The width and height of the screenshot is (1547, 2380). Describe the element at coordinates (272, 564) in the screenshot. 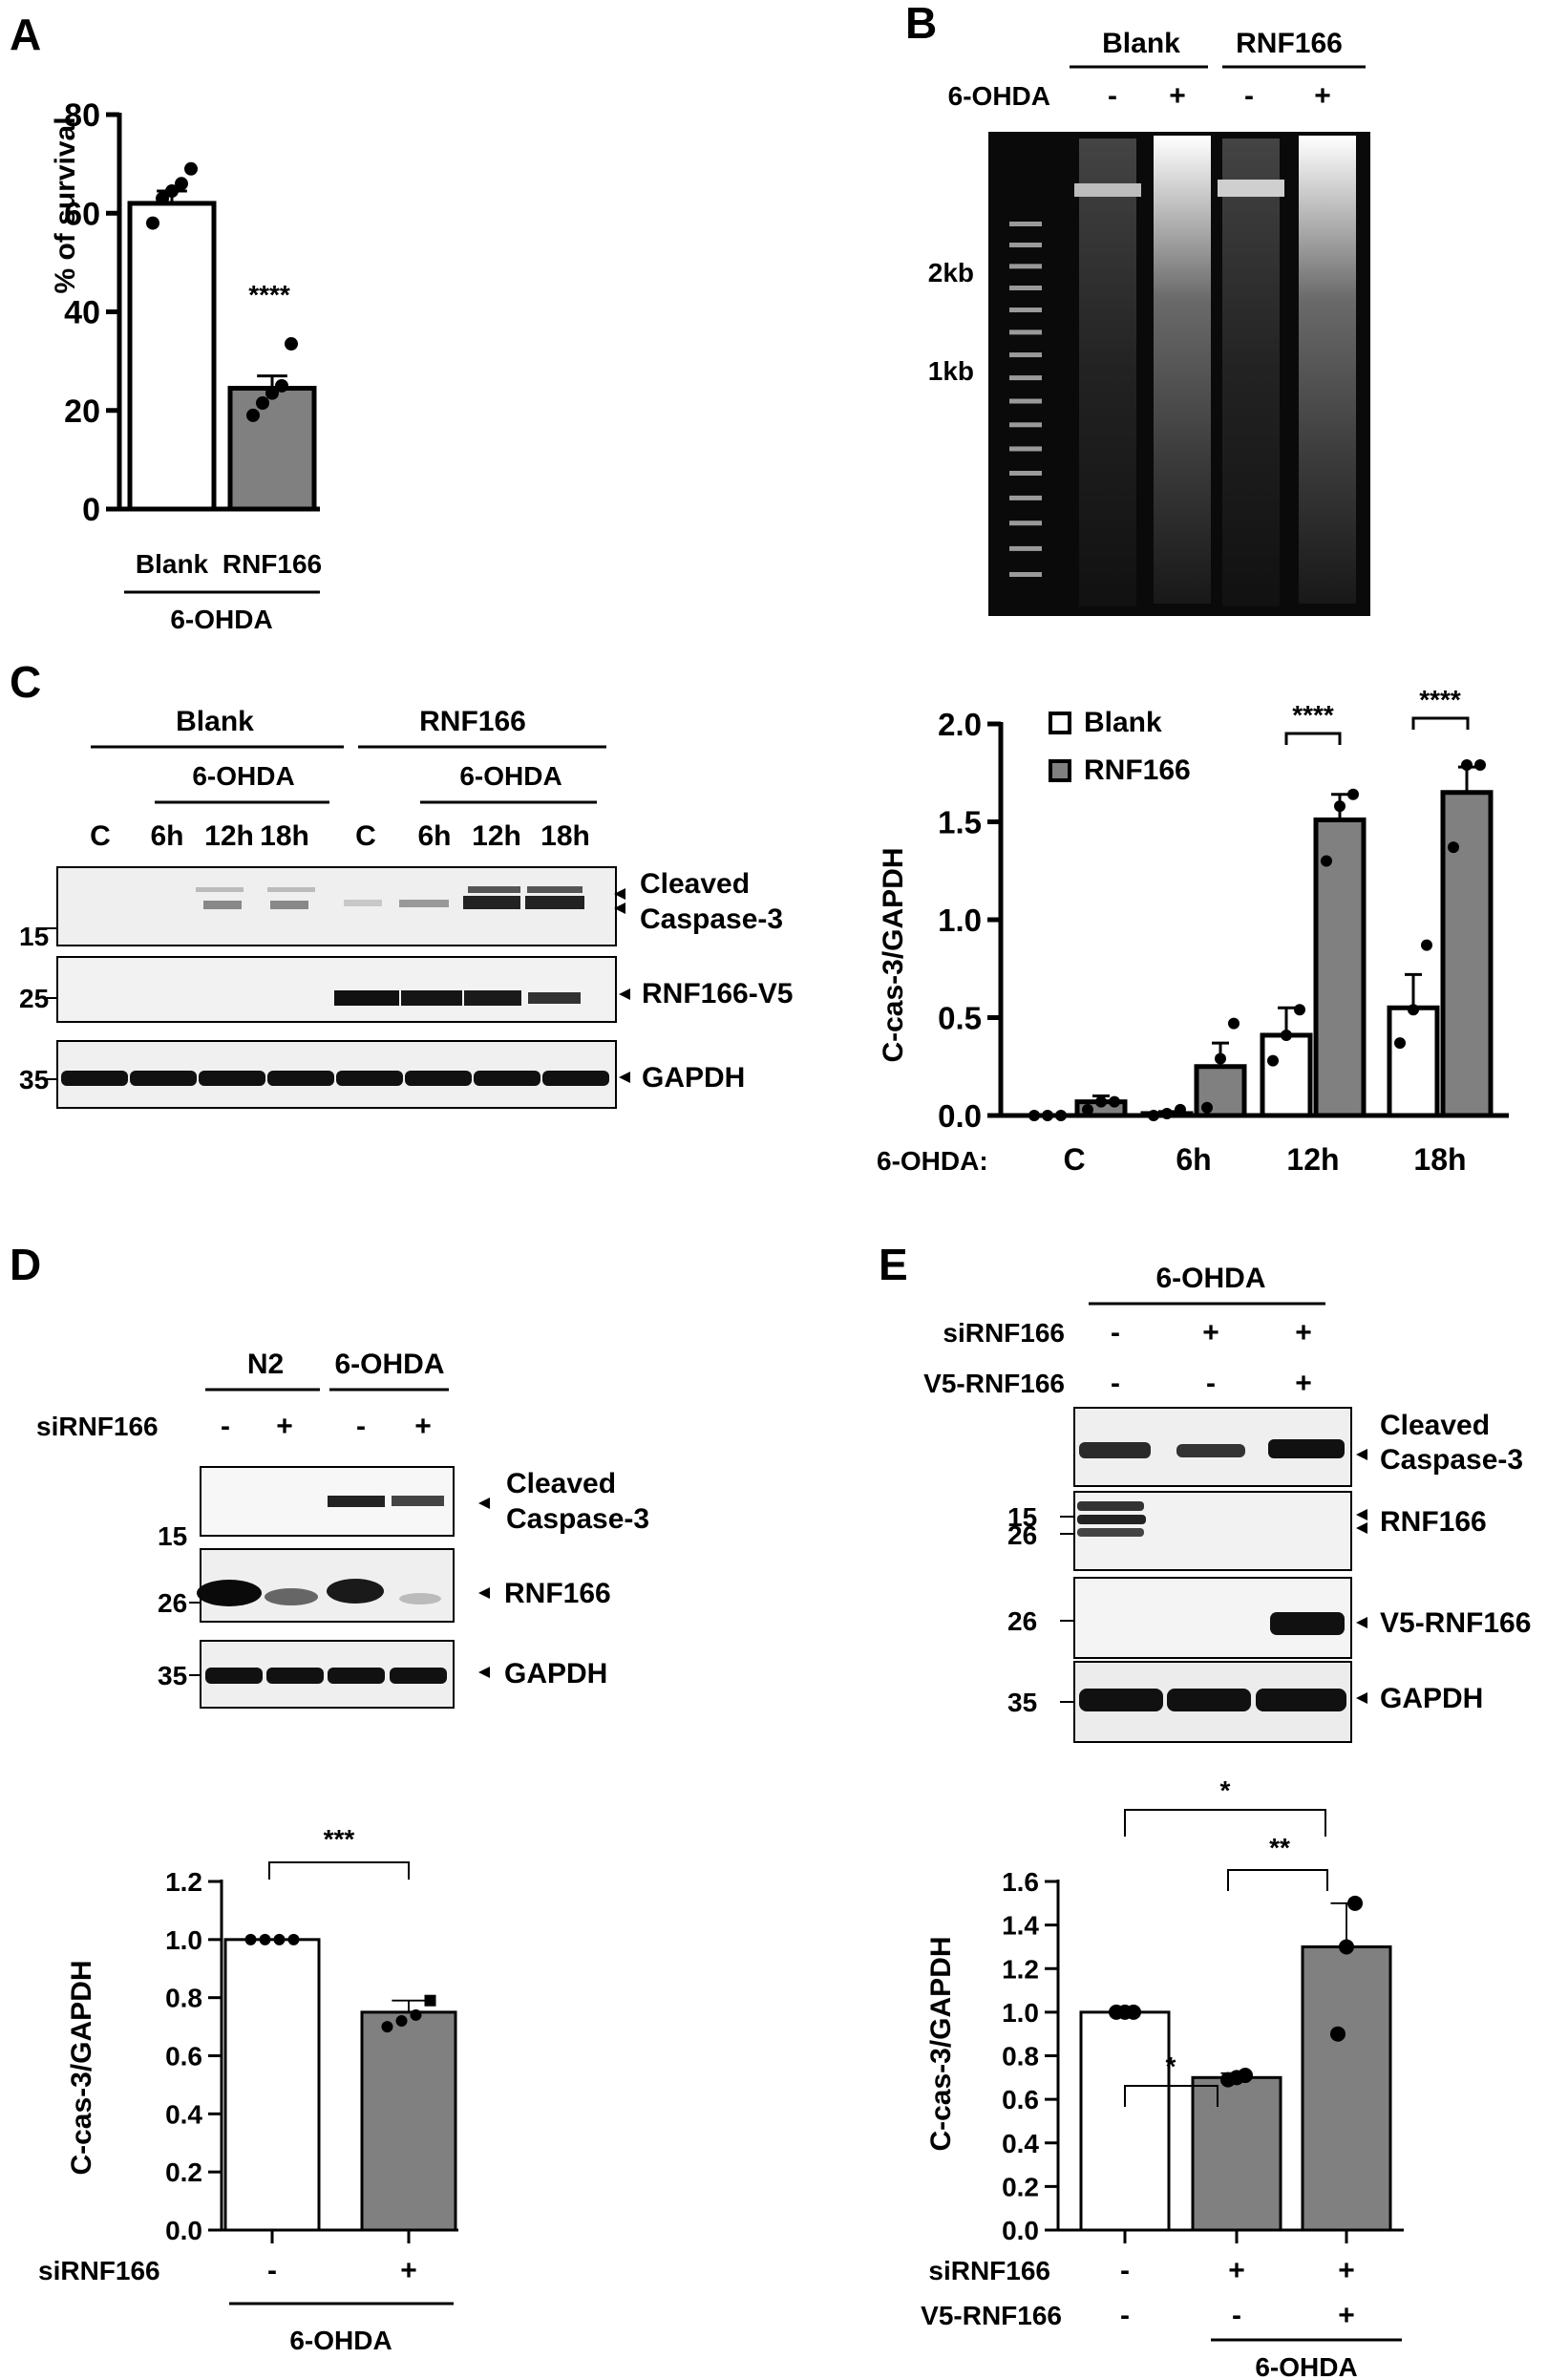

I see `survival-category-rnf166: RNF166` at that location.